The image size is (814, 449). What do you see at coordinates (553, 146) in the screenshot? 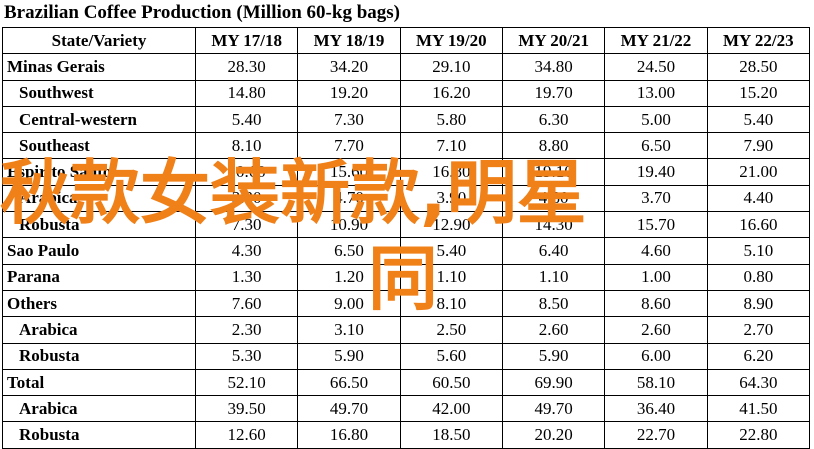
I see `cell: 8.80` at bounding box center [553, 146].